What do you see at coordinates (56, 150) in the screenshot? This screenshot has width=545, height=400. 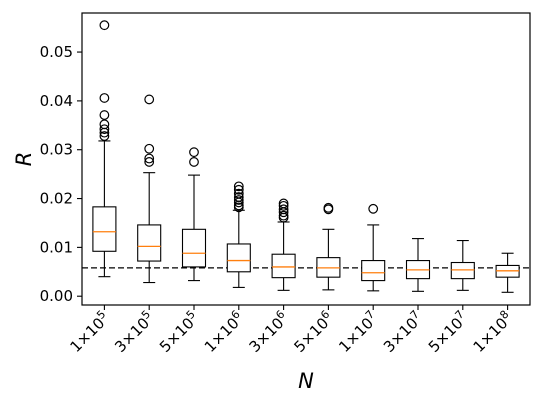 I see `y-tick-label: 0.03` at bounding box center [56, 150].